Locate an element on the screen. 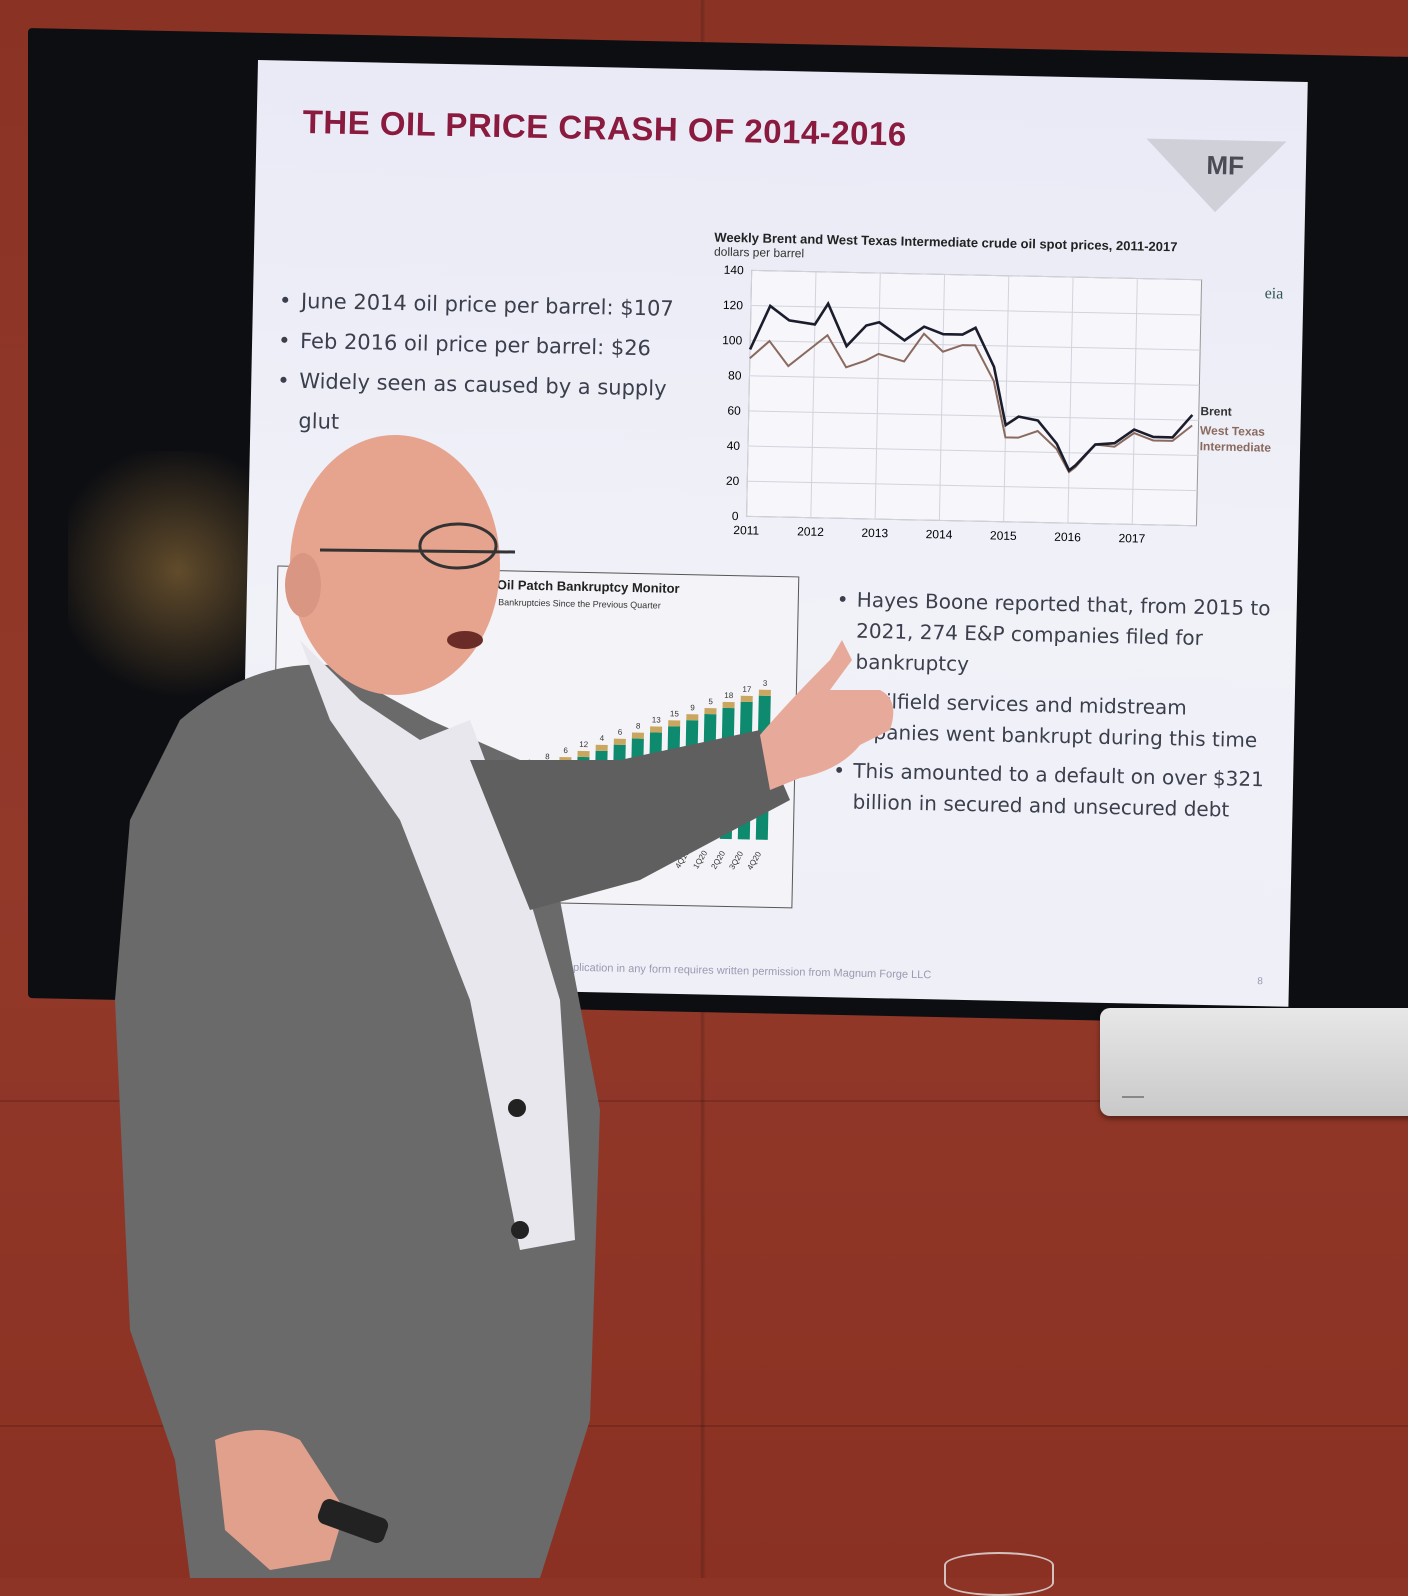  bar-value-label: 12 is located at coordinates (584, 744).